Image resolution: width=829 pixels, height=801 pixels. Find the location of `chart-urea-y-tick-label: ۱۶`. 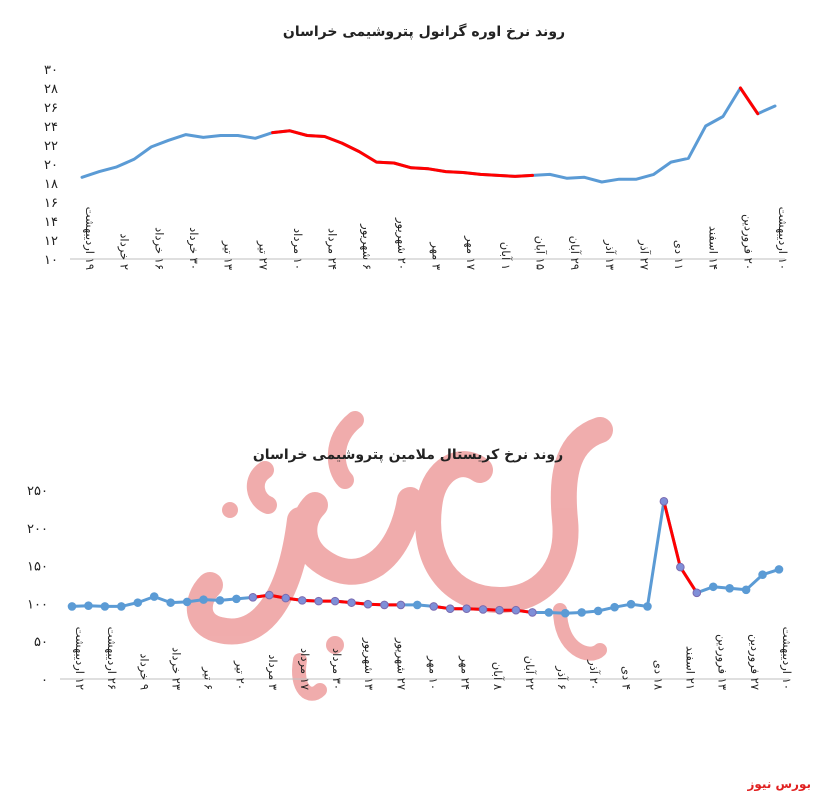

chart-urea-y-tick-label: ۱۶ is located at coordinates (51, 203).